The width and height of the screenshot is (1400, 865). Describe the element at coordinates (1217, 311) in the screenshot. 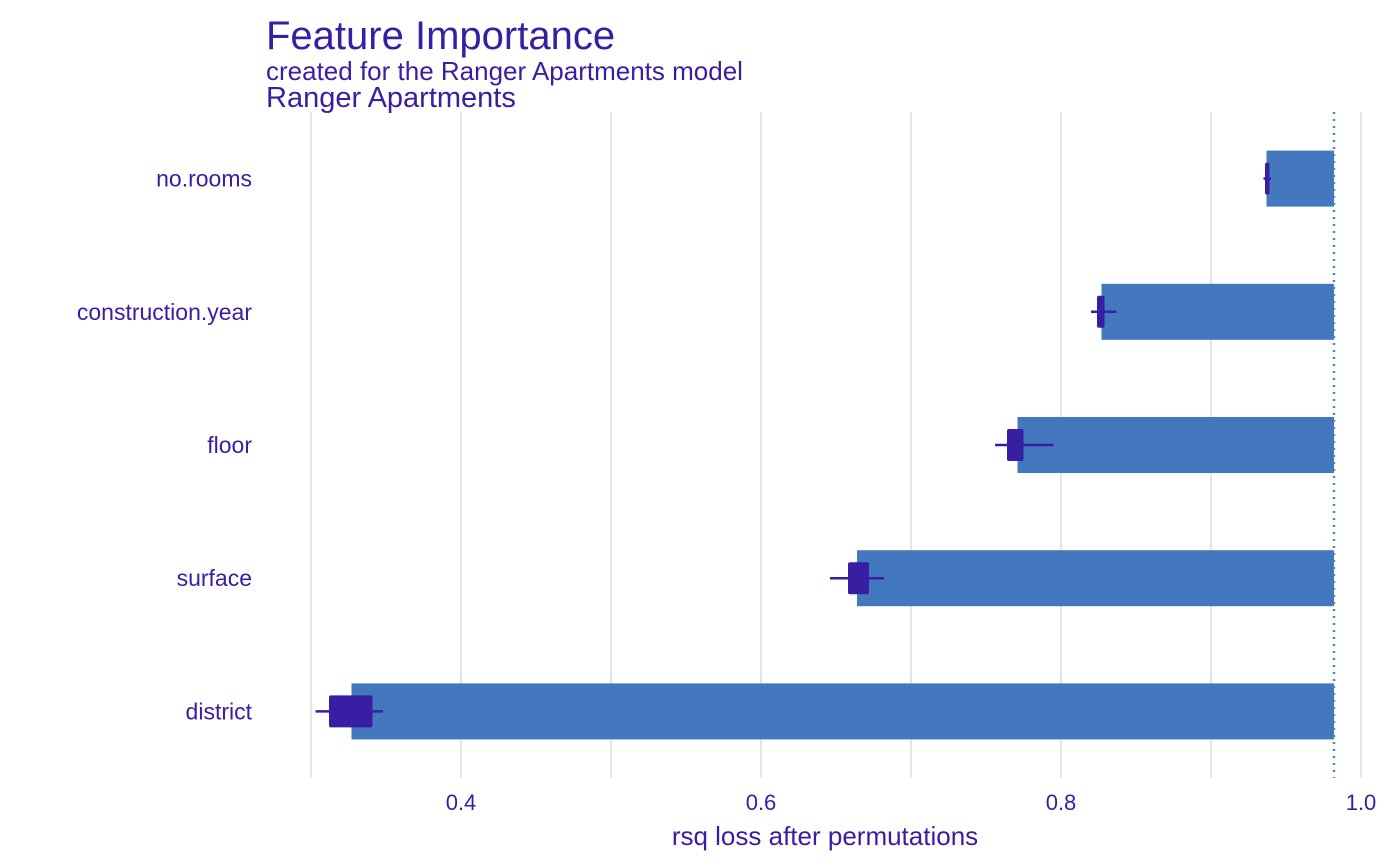

I see `bar-construction.year` at that location.